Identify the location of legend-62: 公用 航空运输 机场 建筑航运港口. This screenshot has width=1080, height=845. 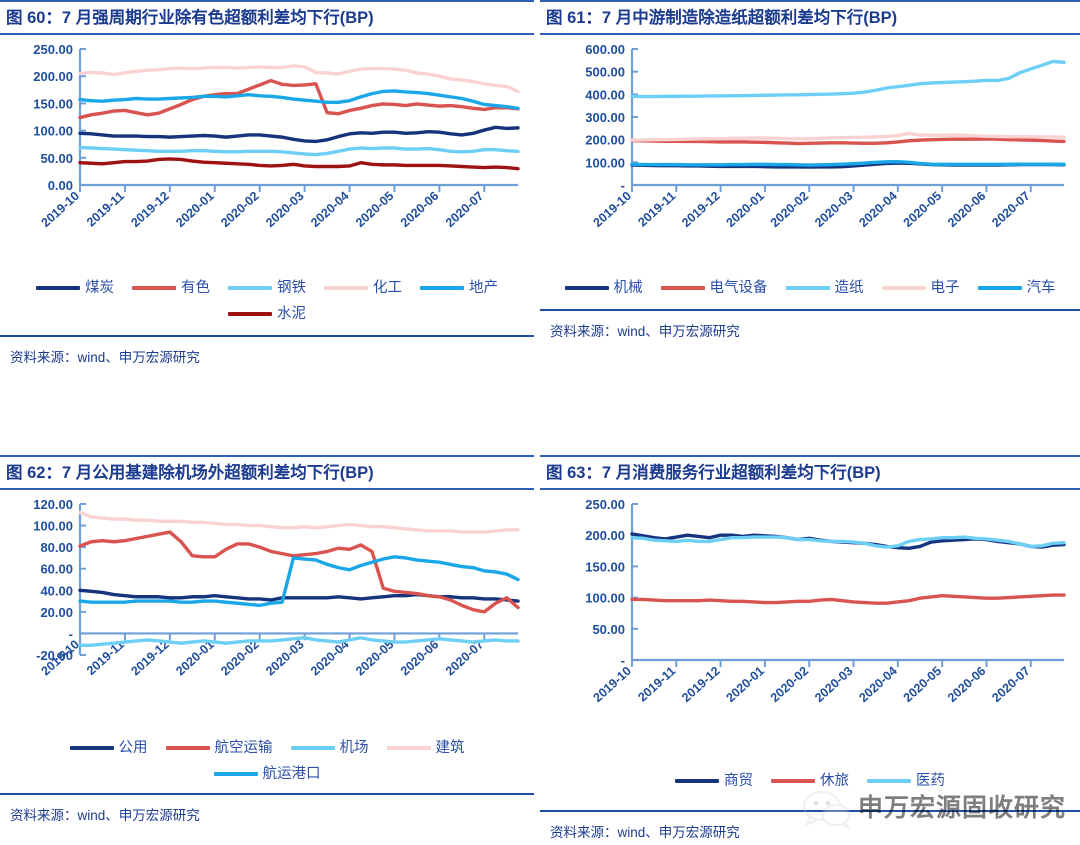
(267, 761).